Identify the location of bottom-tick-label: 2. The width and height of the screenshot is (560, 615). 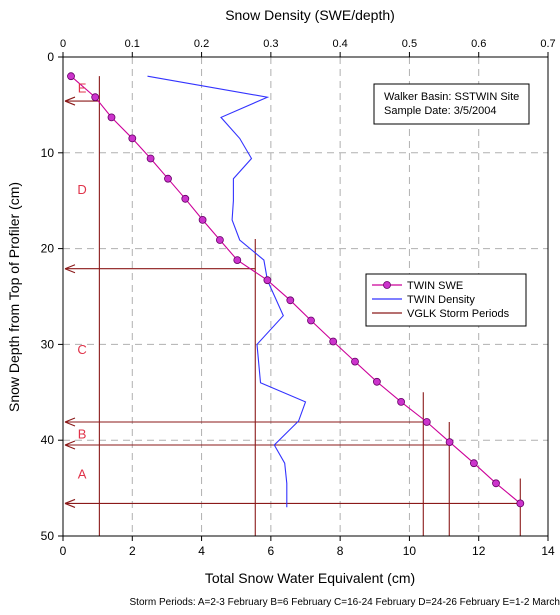
(132, 551).